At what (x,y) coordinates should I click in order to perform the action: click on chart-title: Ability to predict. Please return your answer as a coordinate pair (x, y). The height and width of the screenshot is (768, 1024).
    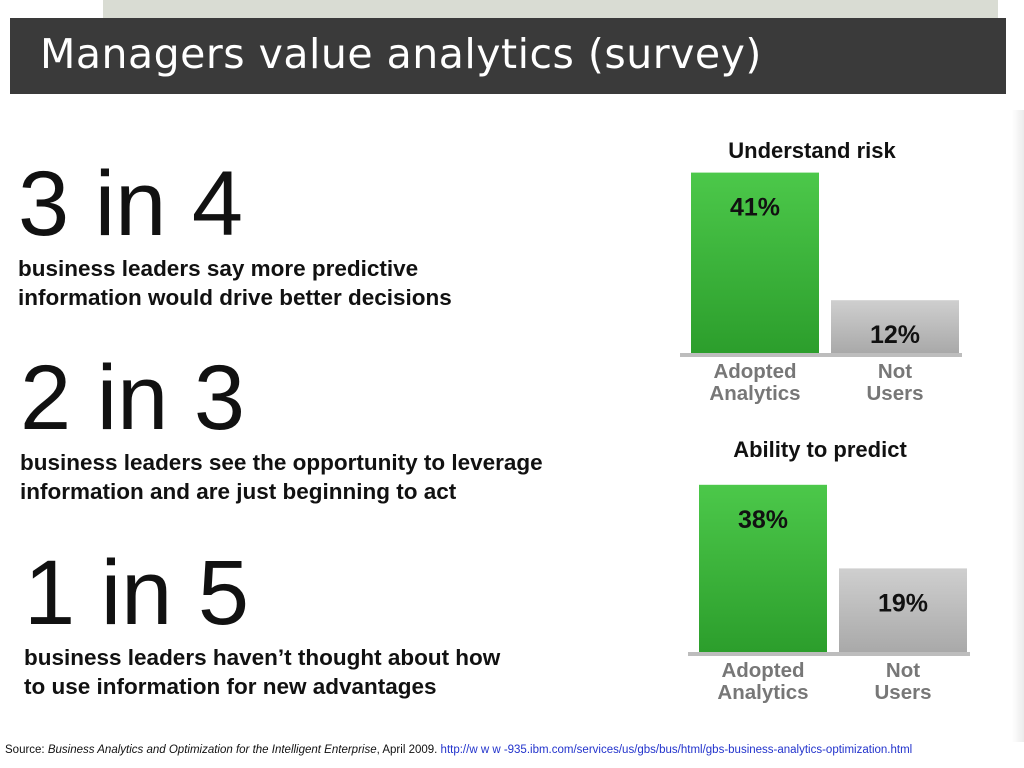
    Looking at the image, I should click on (820, 449).